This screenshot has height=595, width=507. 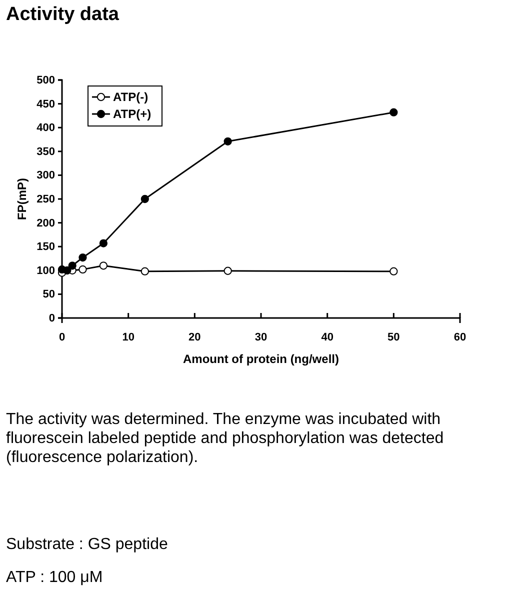 I want to click on x-axis-title: Amount of protein (ng/well), so click(x=261, y=359).